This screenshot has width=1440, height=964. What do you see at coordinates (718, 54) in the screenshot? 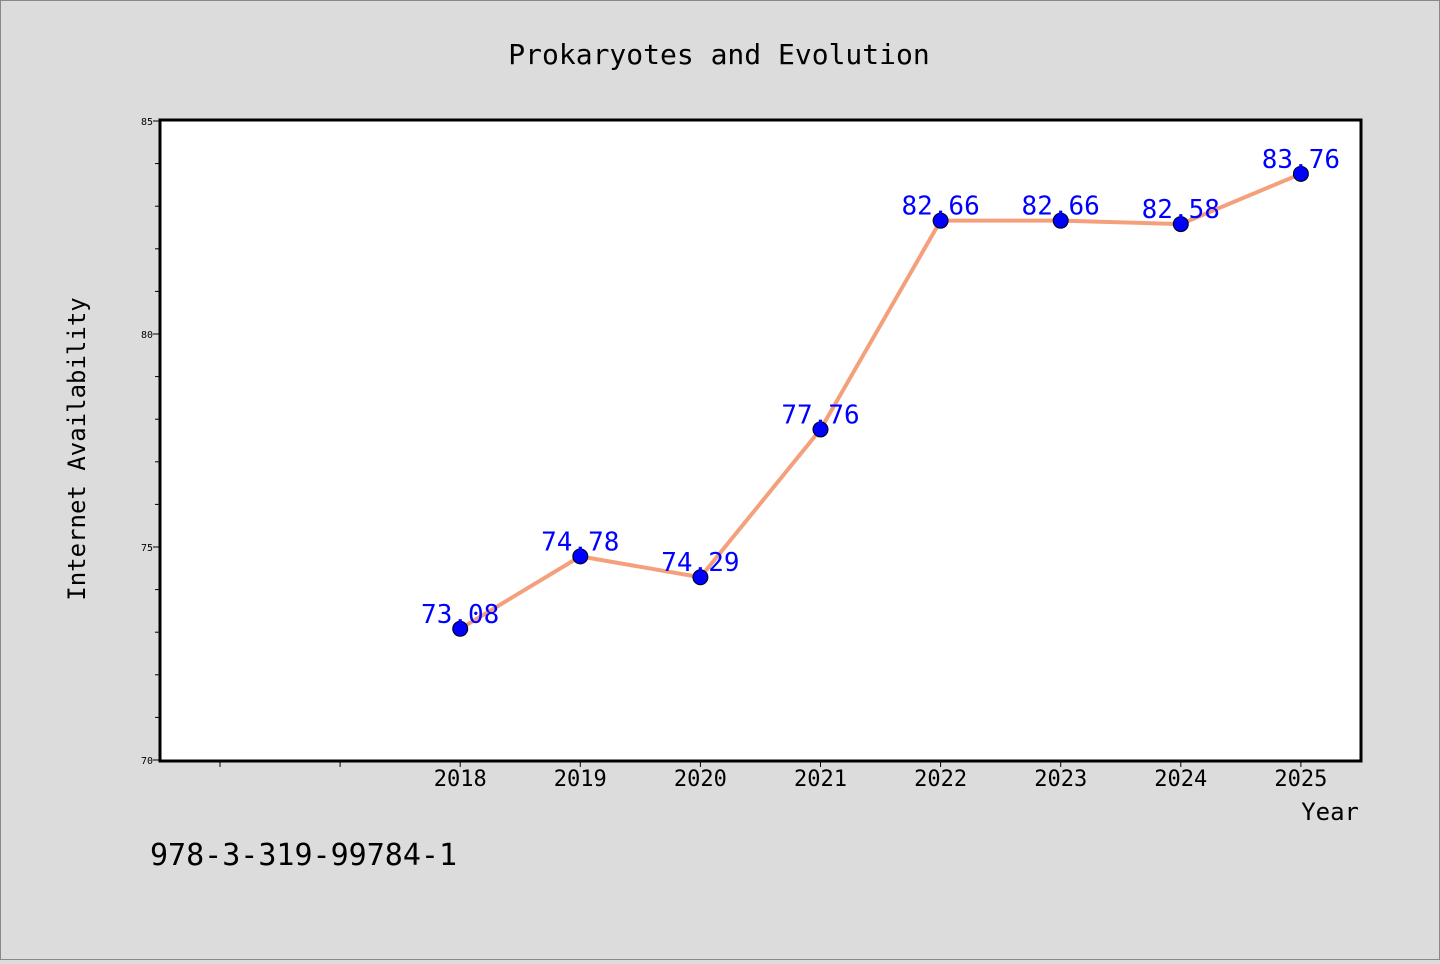
I see `chart-title: Prokaryotes and Evolution` at bounding box center [718, 54].